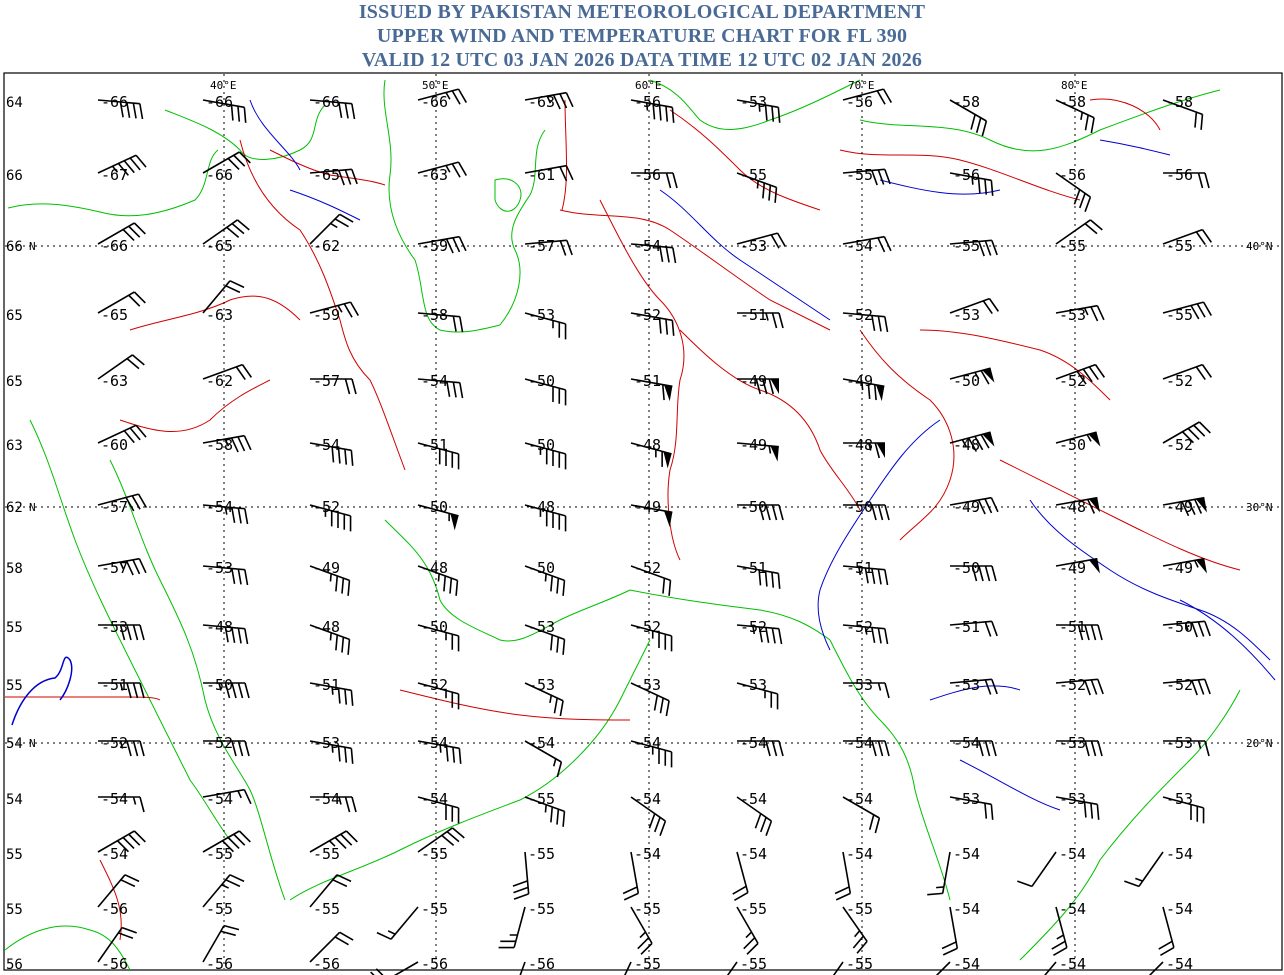 The image size is (1284, 975). I want to click on temperature-value: -50, so click(859, 507).